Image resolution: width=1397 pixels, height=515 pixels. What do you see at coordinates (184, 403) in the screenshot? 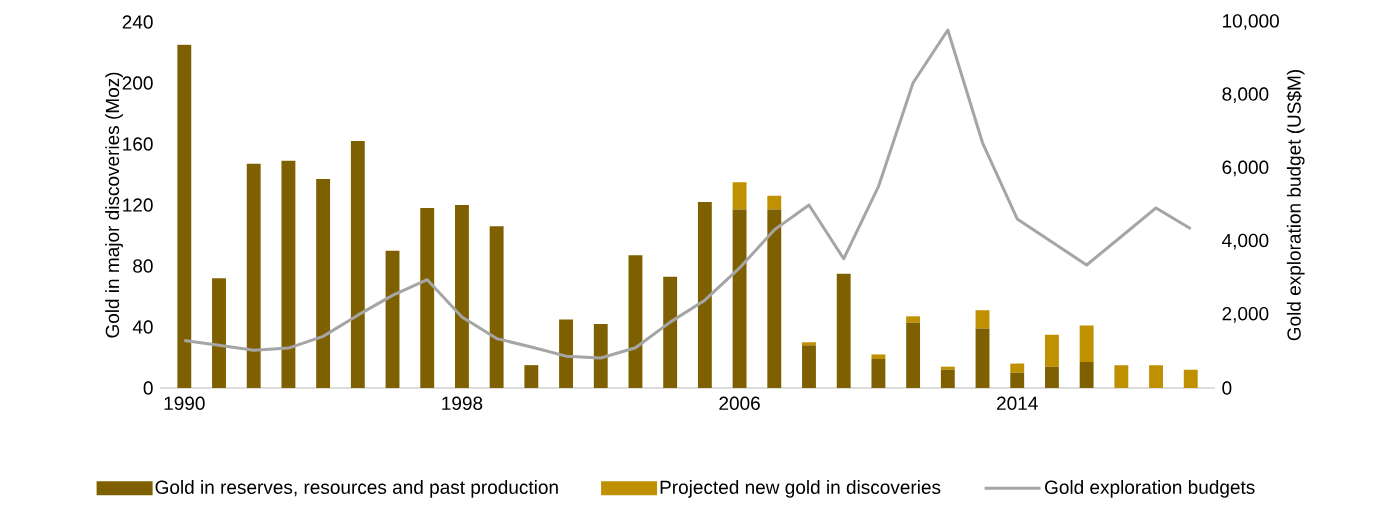
I see `x-tick-label: 1990` at bounding box center [184, 403].